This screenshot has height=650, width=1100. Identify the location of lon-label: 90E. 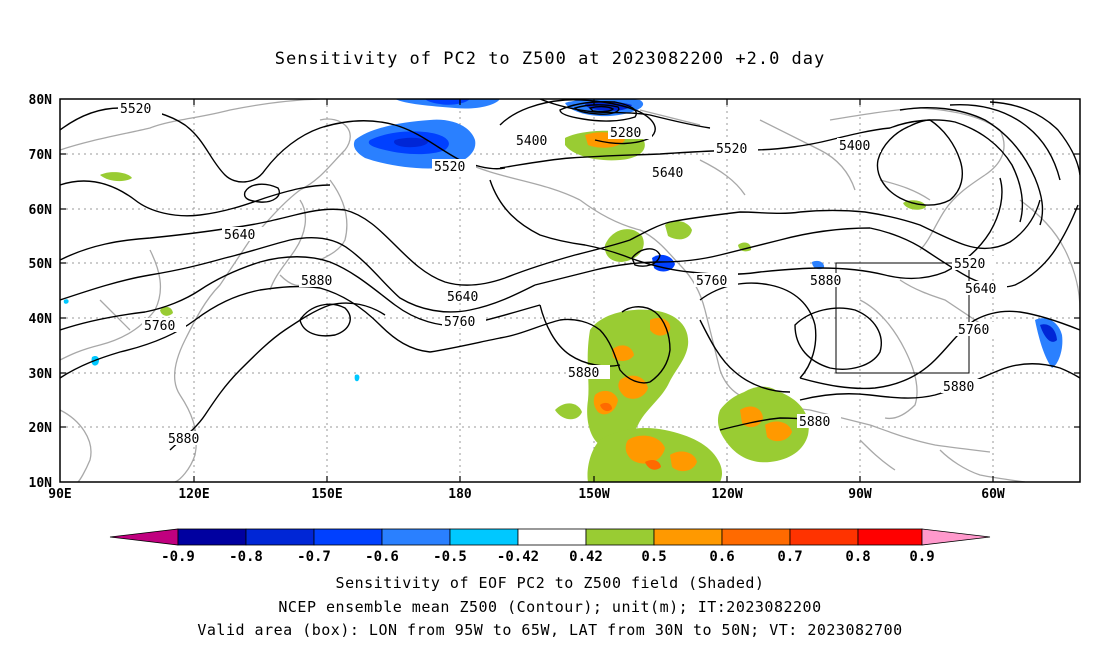
(59, 494).